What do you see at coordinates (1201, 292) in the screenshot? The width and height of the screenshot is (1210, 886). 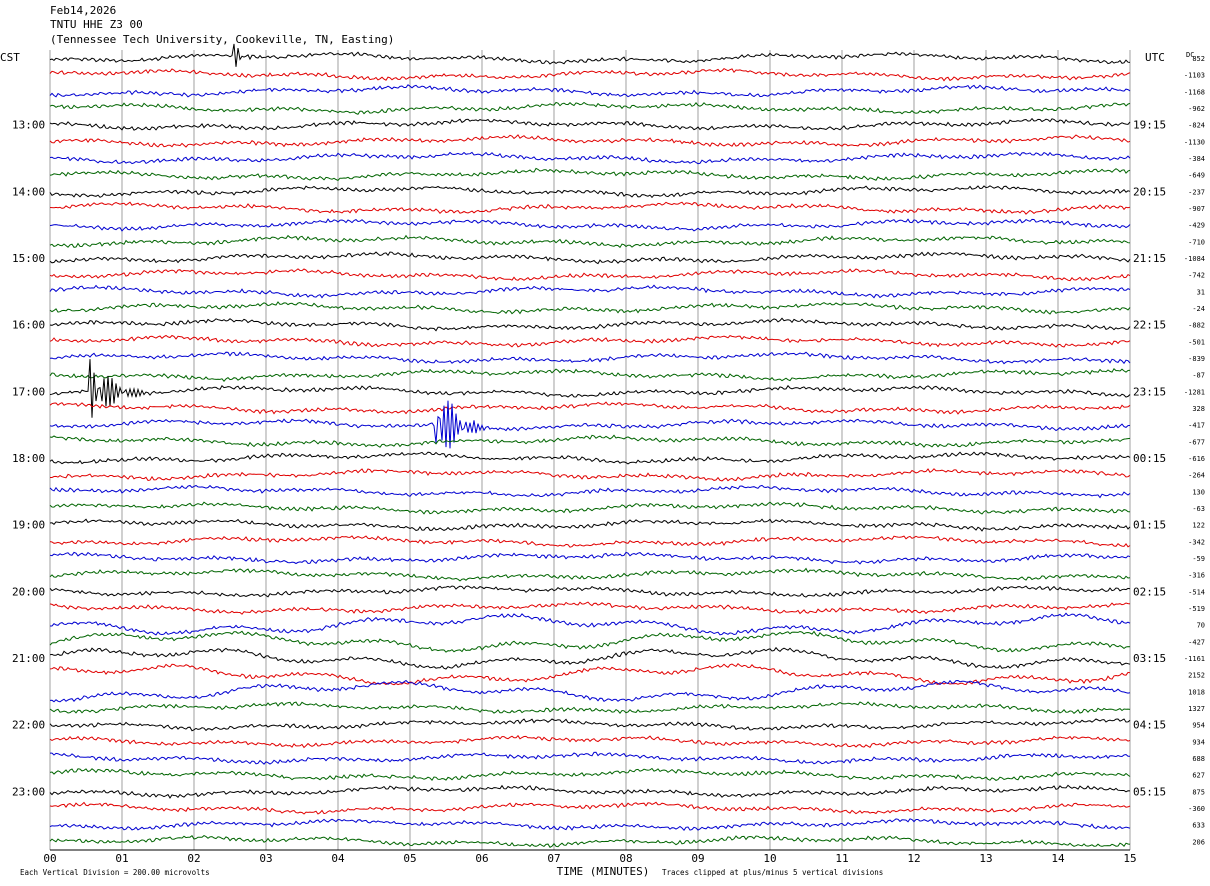 I see `dc-offset-label: 31` at bounding box center [1201, 292].